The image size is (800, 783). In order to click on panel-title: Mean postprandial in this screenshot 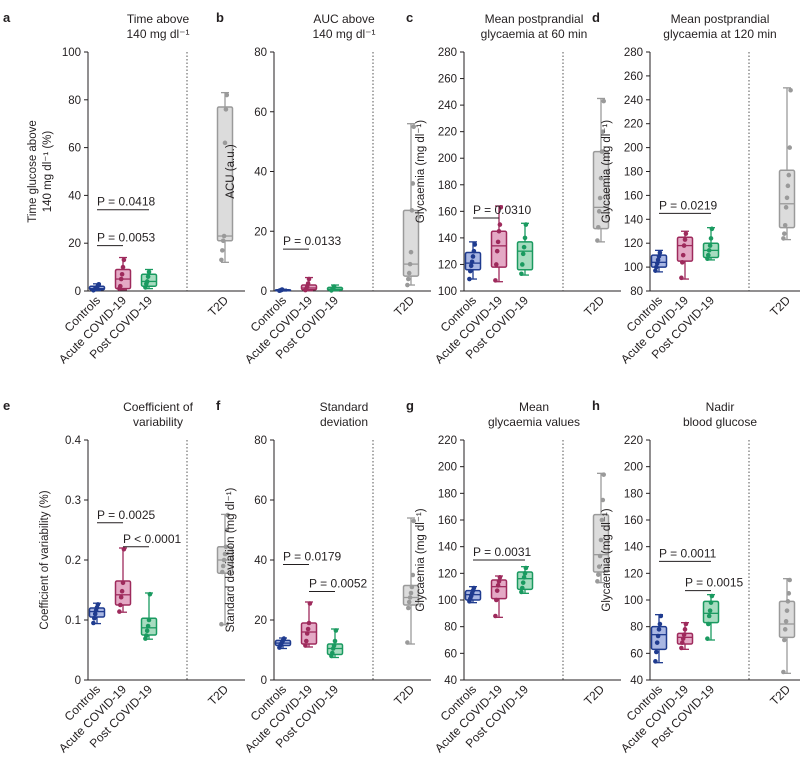, I will do `click(534, 19)`.